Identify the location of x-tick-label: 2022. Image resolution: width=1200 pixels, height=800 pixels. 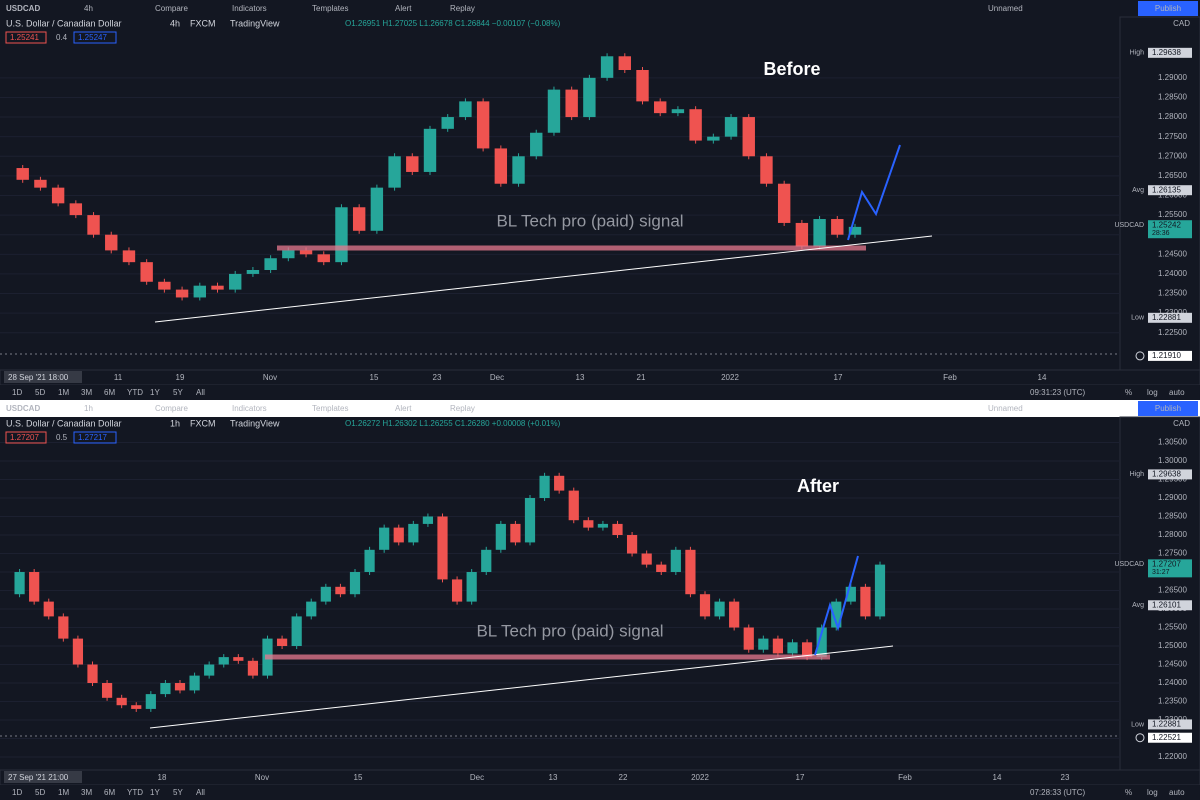
(700, 777).